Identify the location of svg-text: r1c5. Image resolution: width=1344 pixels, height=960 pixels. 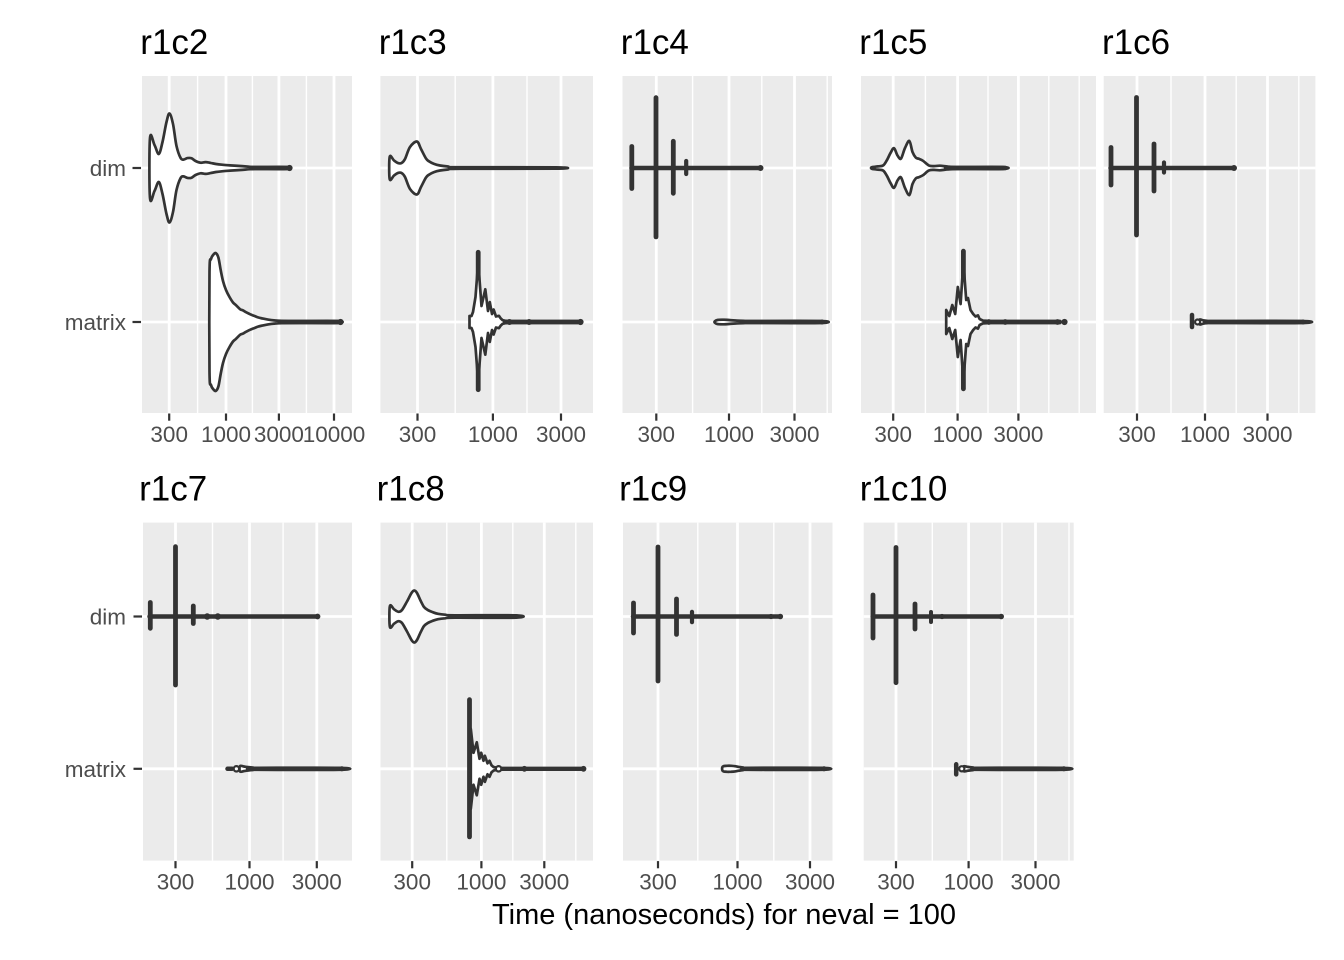
(893, 42).